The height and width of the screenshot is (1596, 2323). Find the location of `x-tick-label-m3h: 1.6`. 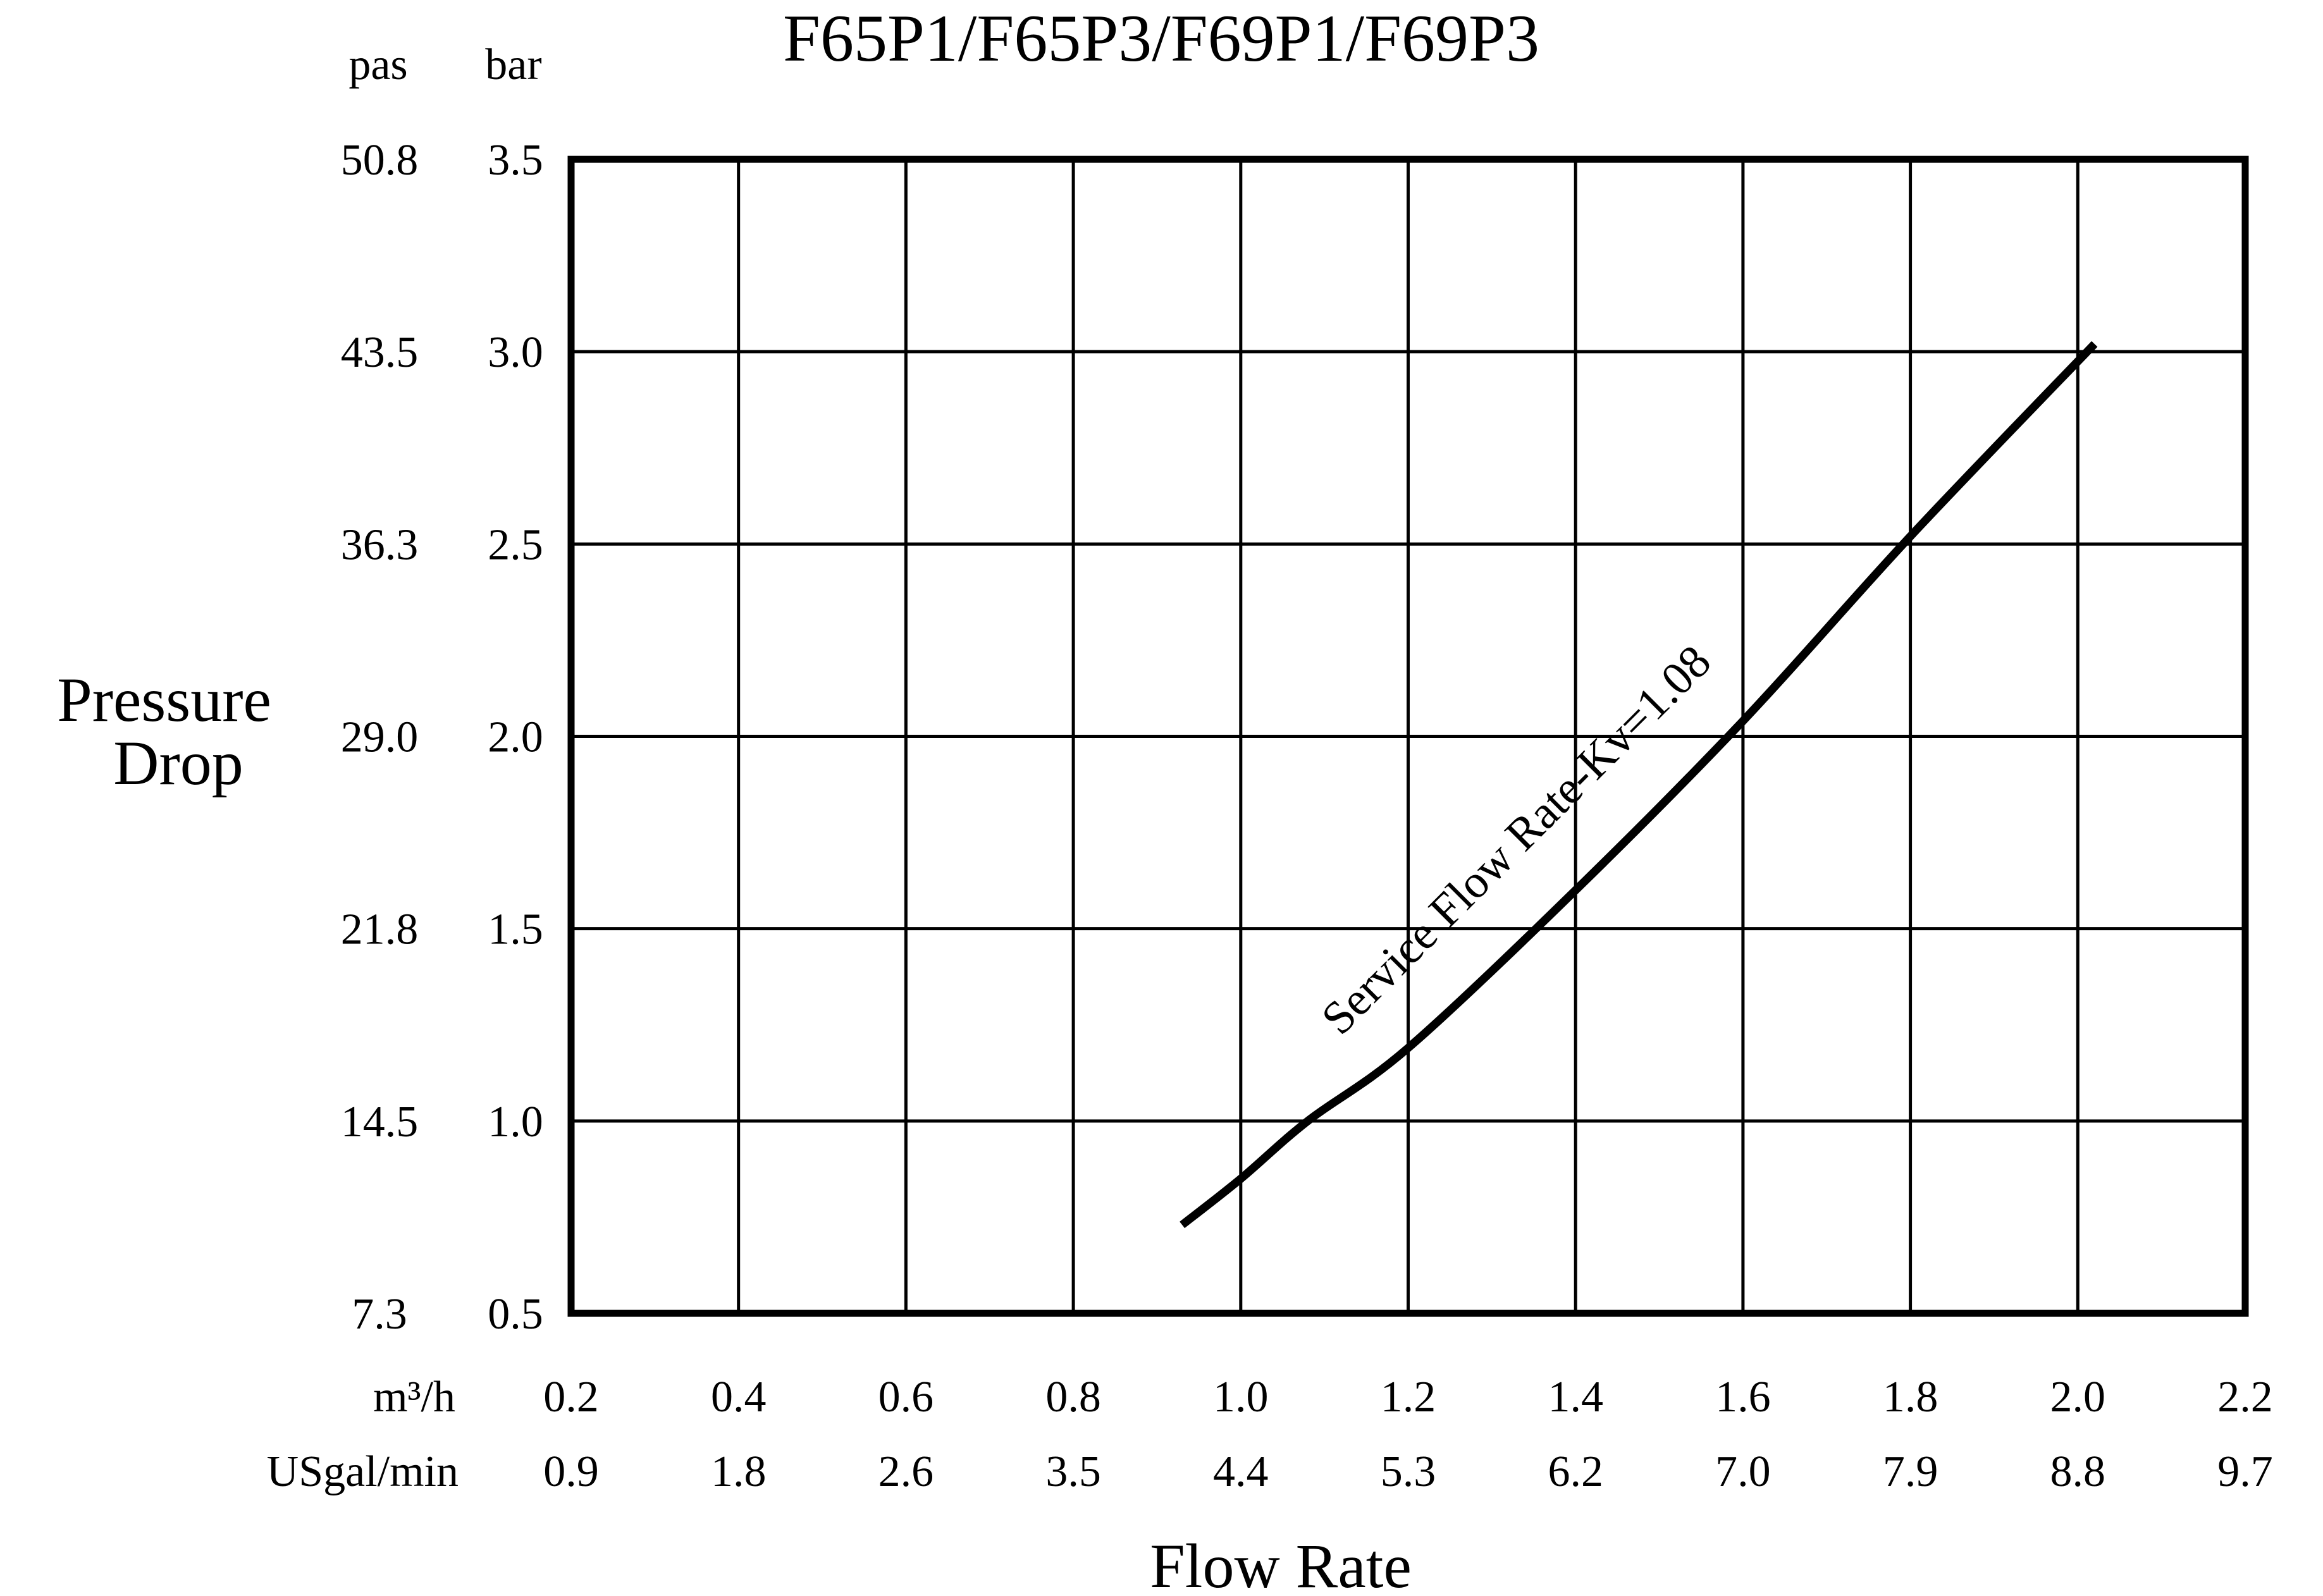

x-tick-label-m3h: 1.6 is located at coordinates (1743, 1397).